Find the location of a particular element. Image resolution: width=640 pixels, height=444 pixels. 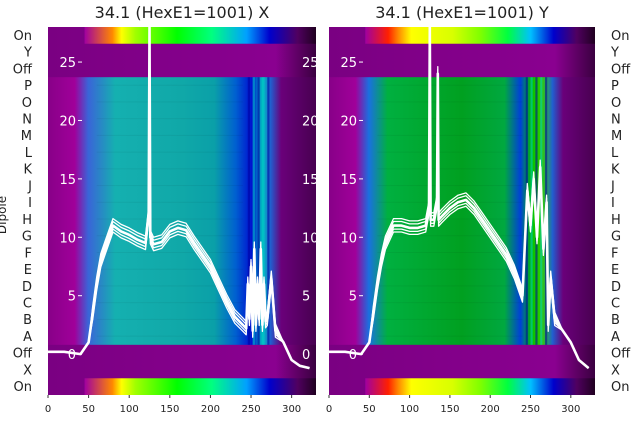

overlay-tick-label: 25 is located at coordinates (348, 63).